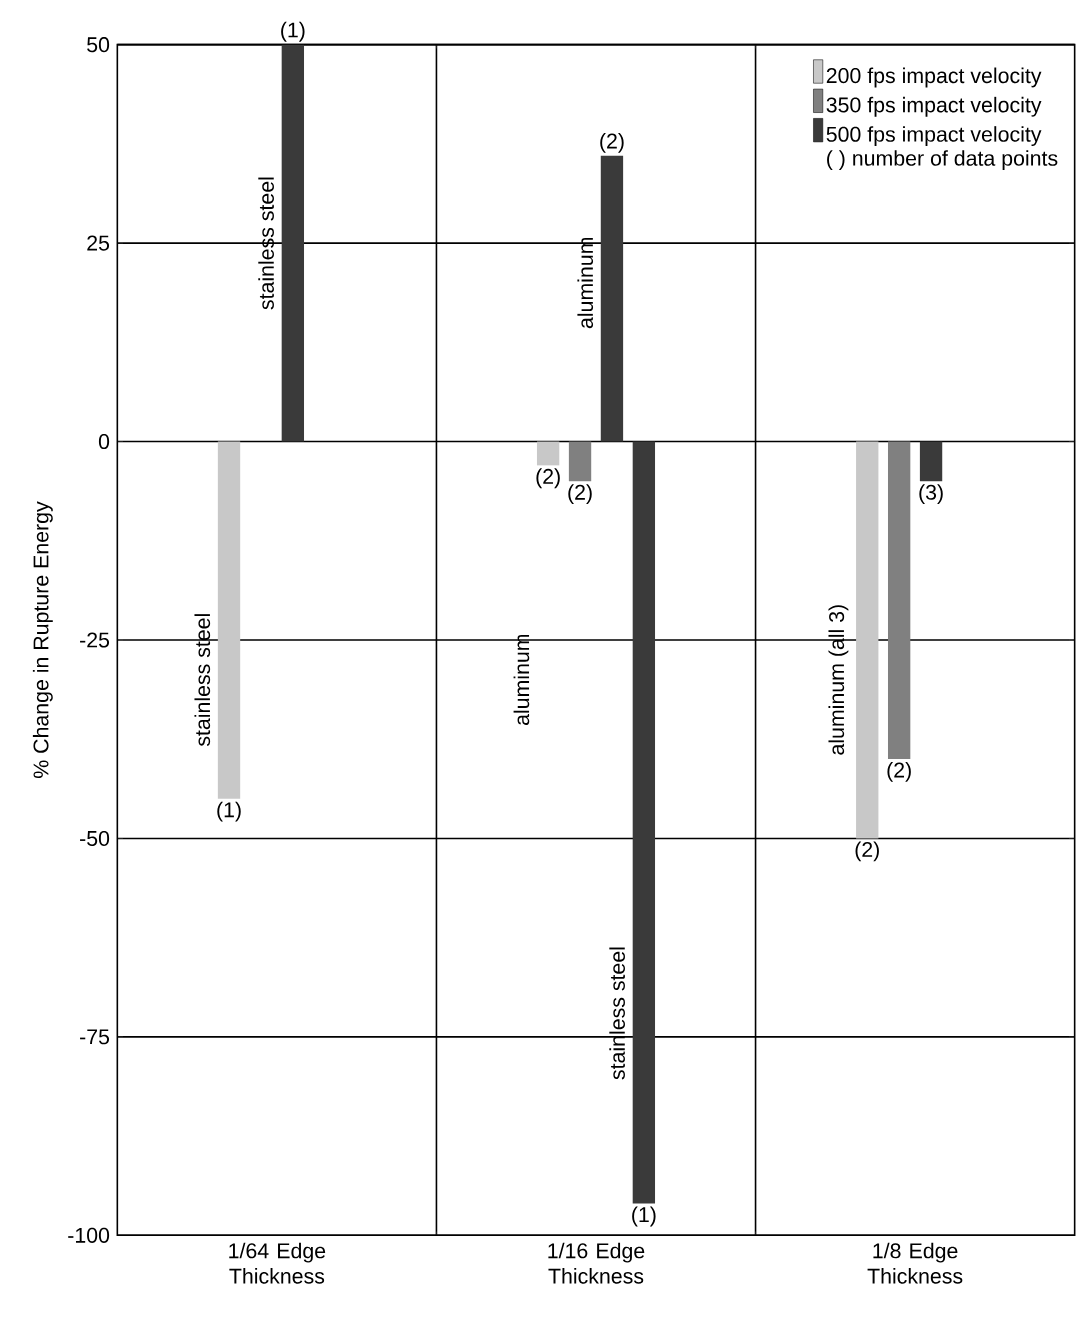  Describe the element at coordinates (942, 160) in the screenshot. I see `annotation: ( ) number of data points` at that location.